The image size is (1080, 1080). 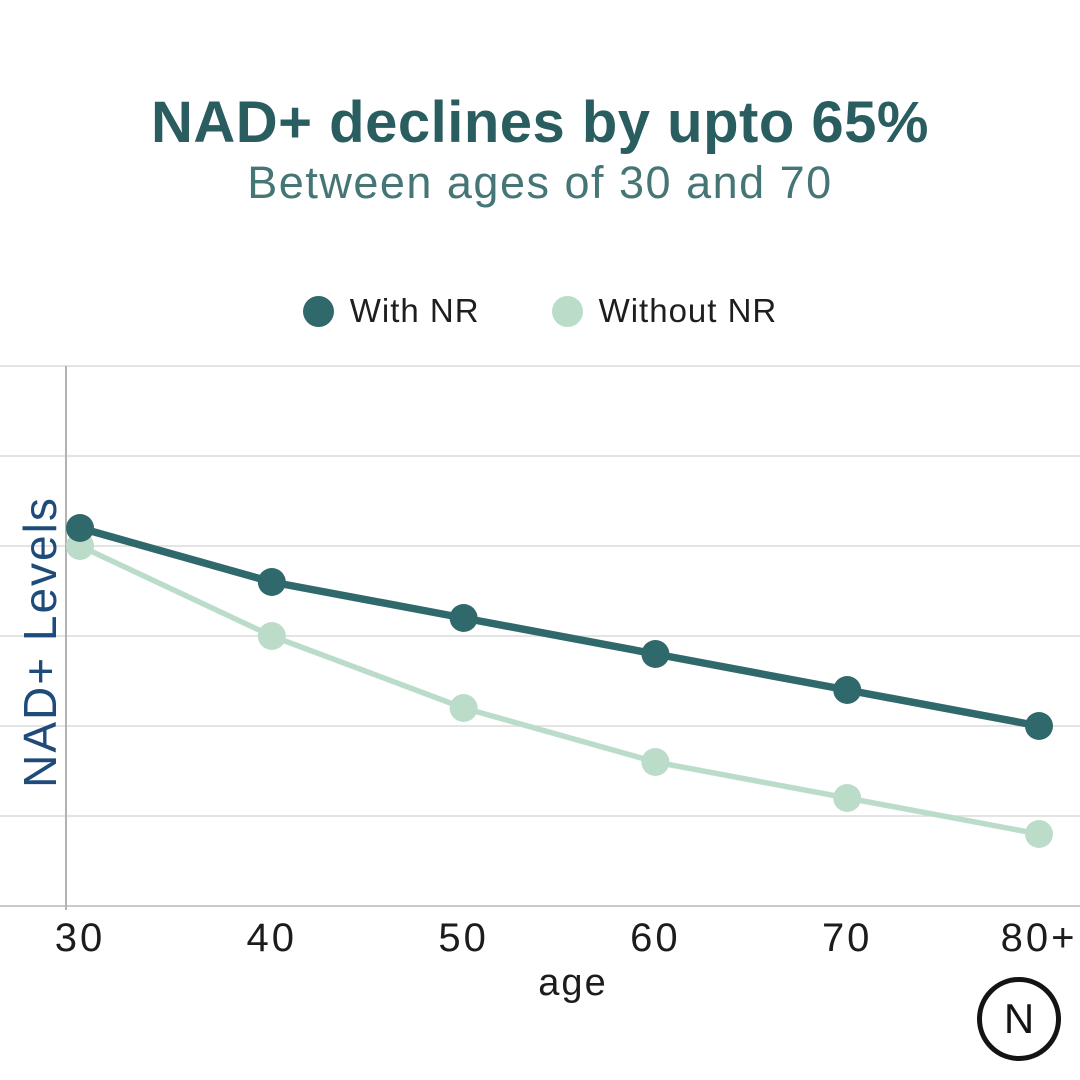 What do you see at coordinates (40, 642) in the screenshot?
I see `y-axis-label: NAD+ Levels` at bounding box center [40, 642].